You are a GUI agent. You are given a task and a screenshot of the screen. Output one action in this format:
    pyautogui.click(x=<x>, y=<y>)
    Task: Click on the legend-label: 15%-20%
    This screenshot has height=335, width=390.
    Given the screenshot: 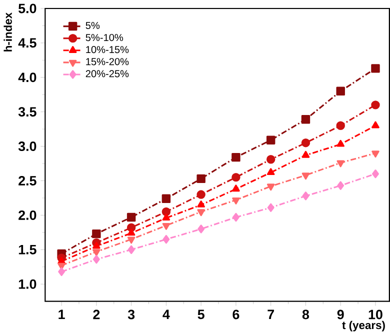 What is the action you would take?
    pyautogui.click(x=107, y=62)
    